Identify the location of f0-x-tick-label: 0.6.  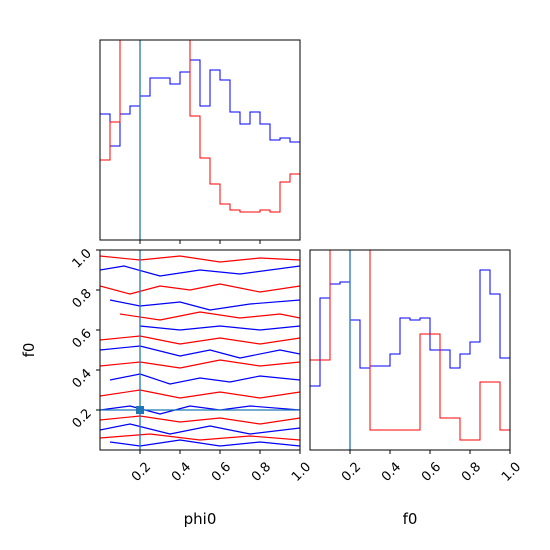
(431, 472).